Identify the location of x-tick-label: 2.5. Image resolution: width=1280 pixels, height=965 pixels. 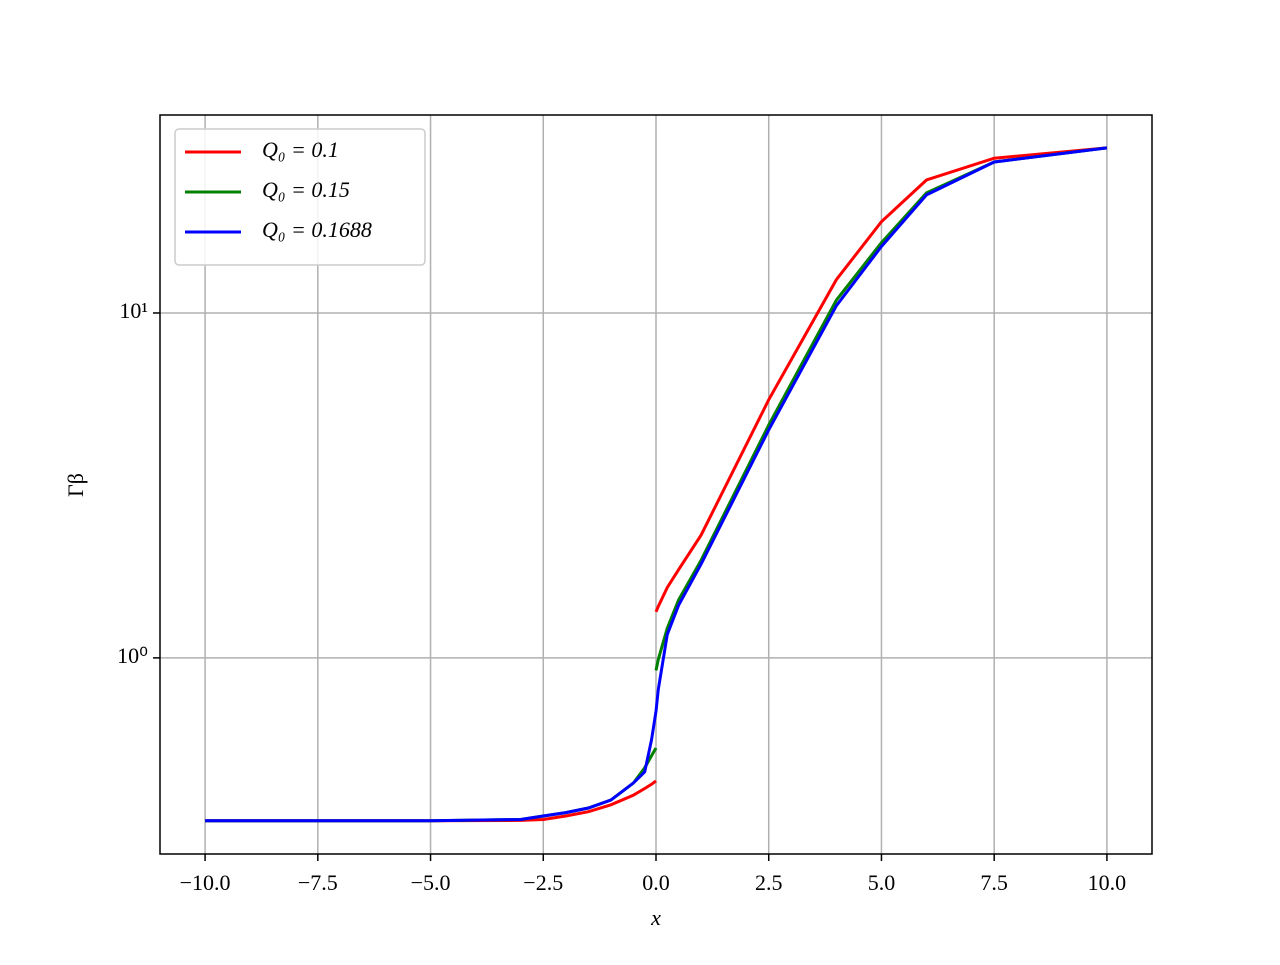
(769, 882).